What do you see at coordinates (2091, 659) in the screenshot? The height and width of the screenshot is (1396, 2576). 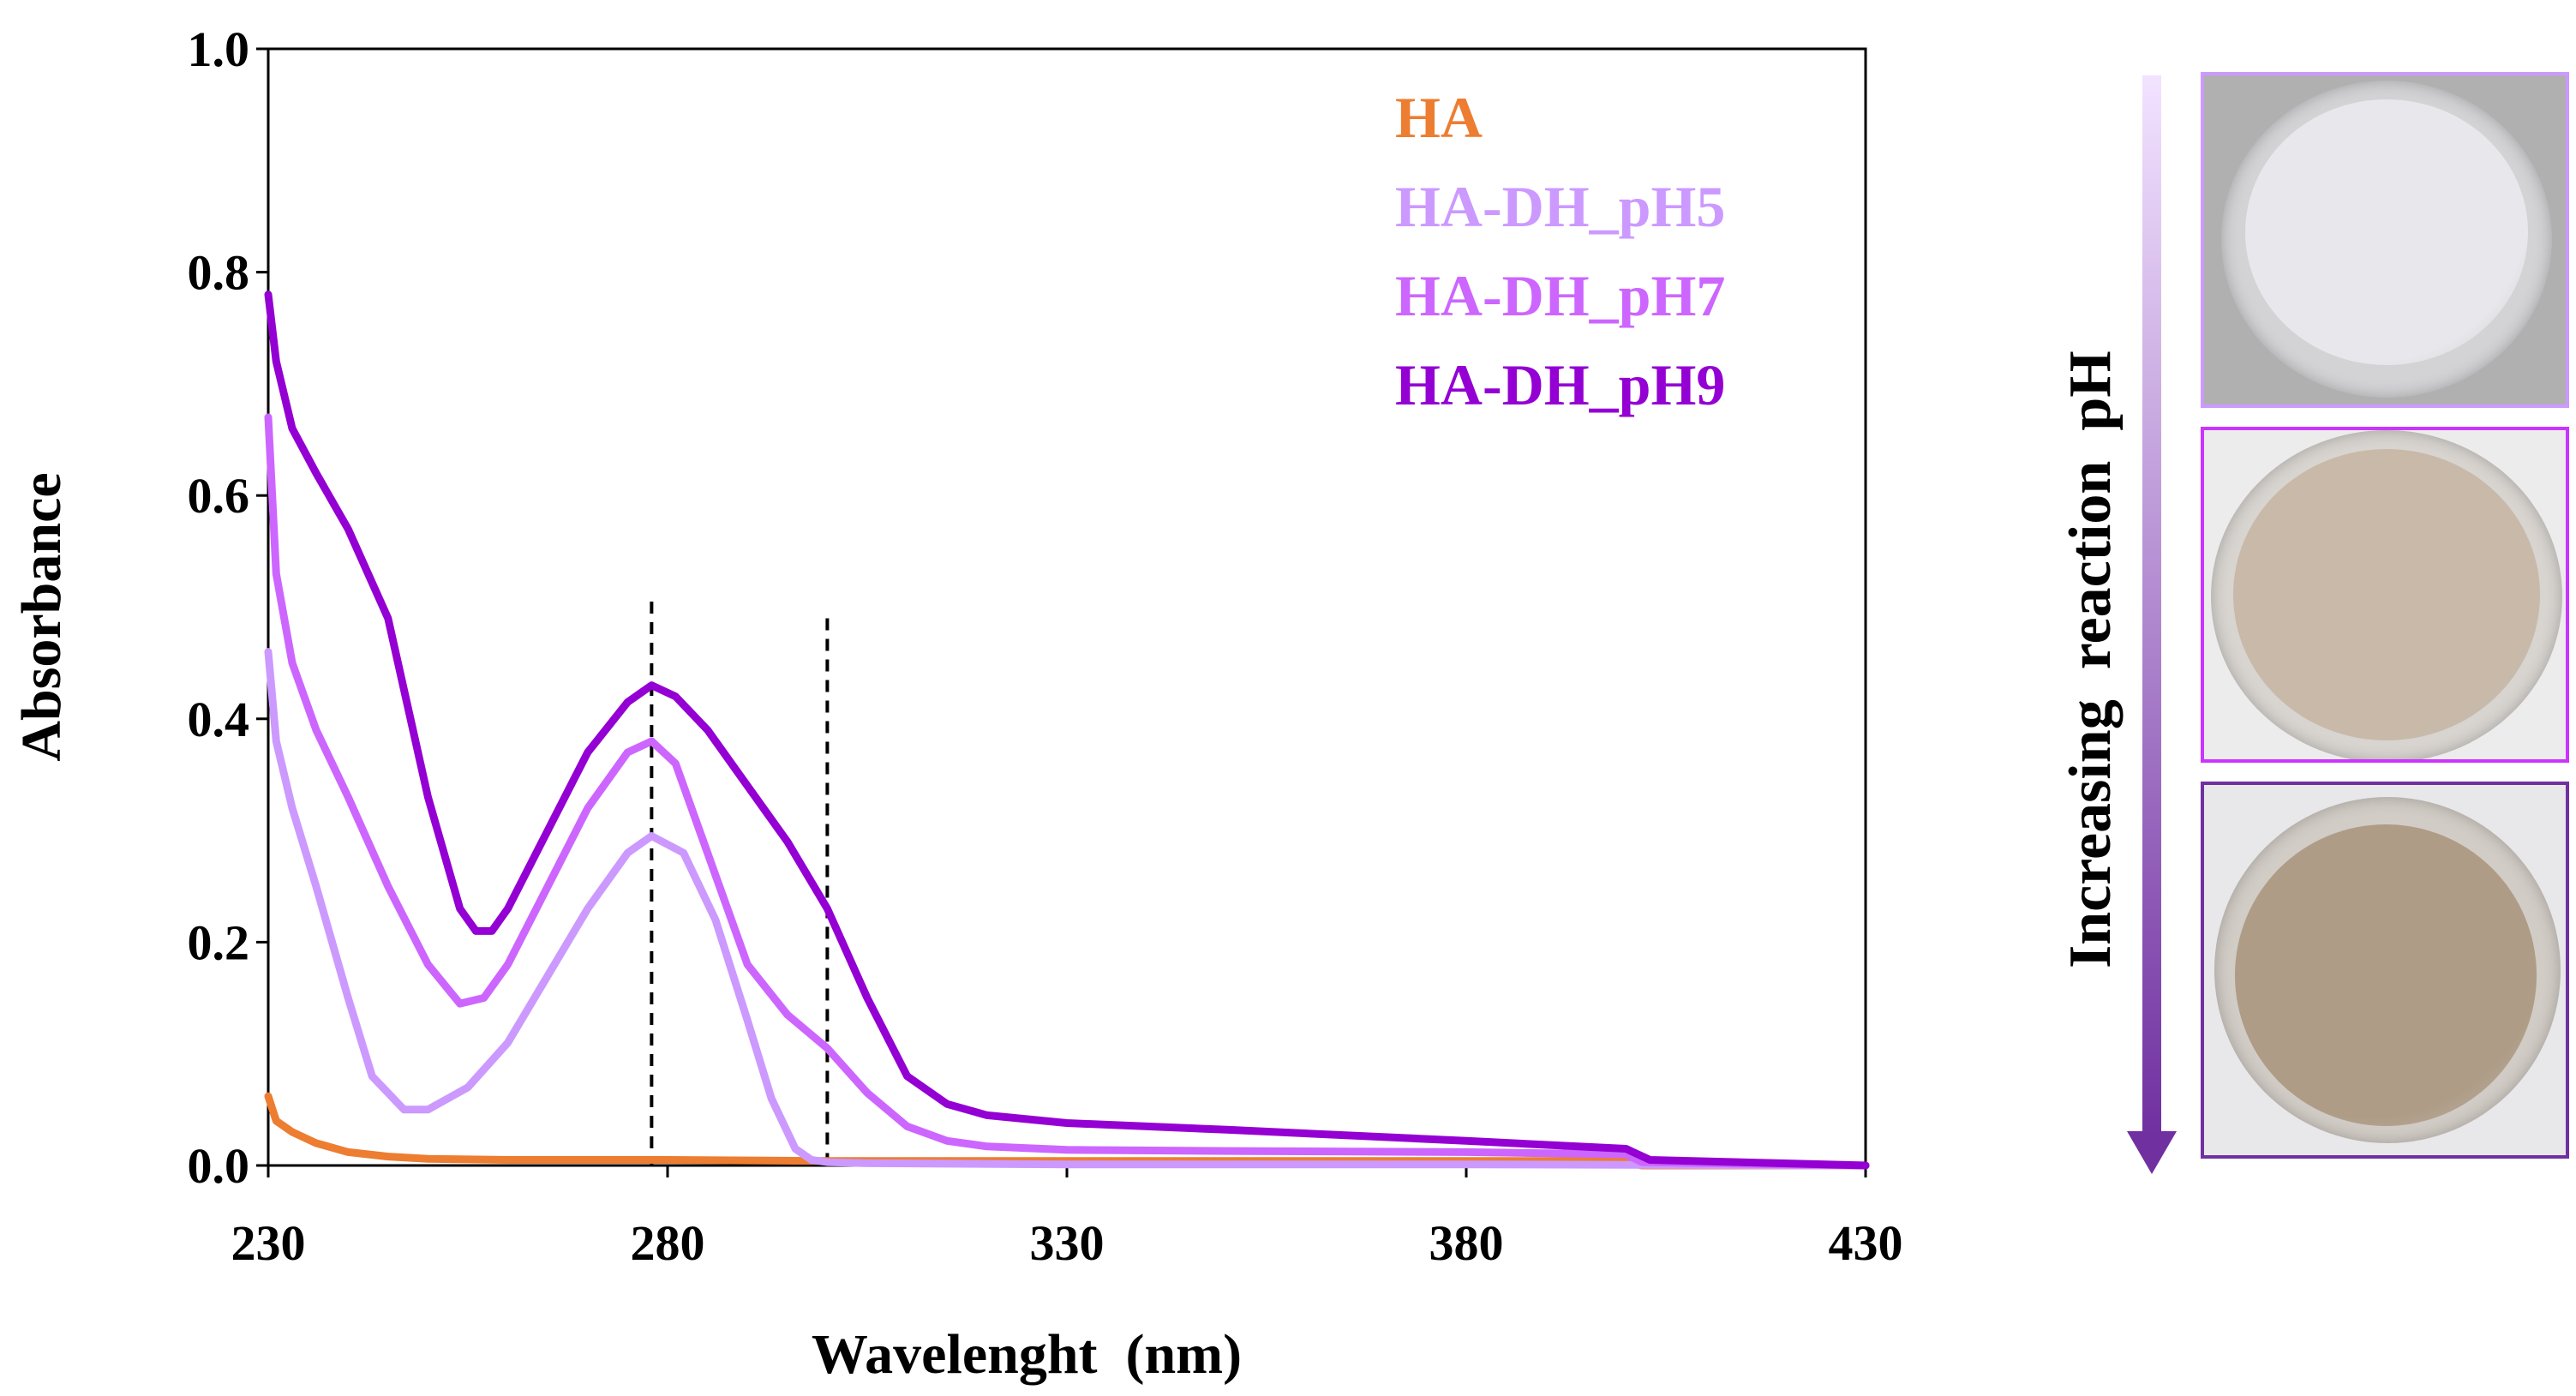 I see `increasing-ph-label: Increasing reaction pH` at bounding box center [2091, 659].